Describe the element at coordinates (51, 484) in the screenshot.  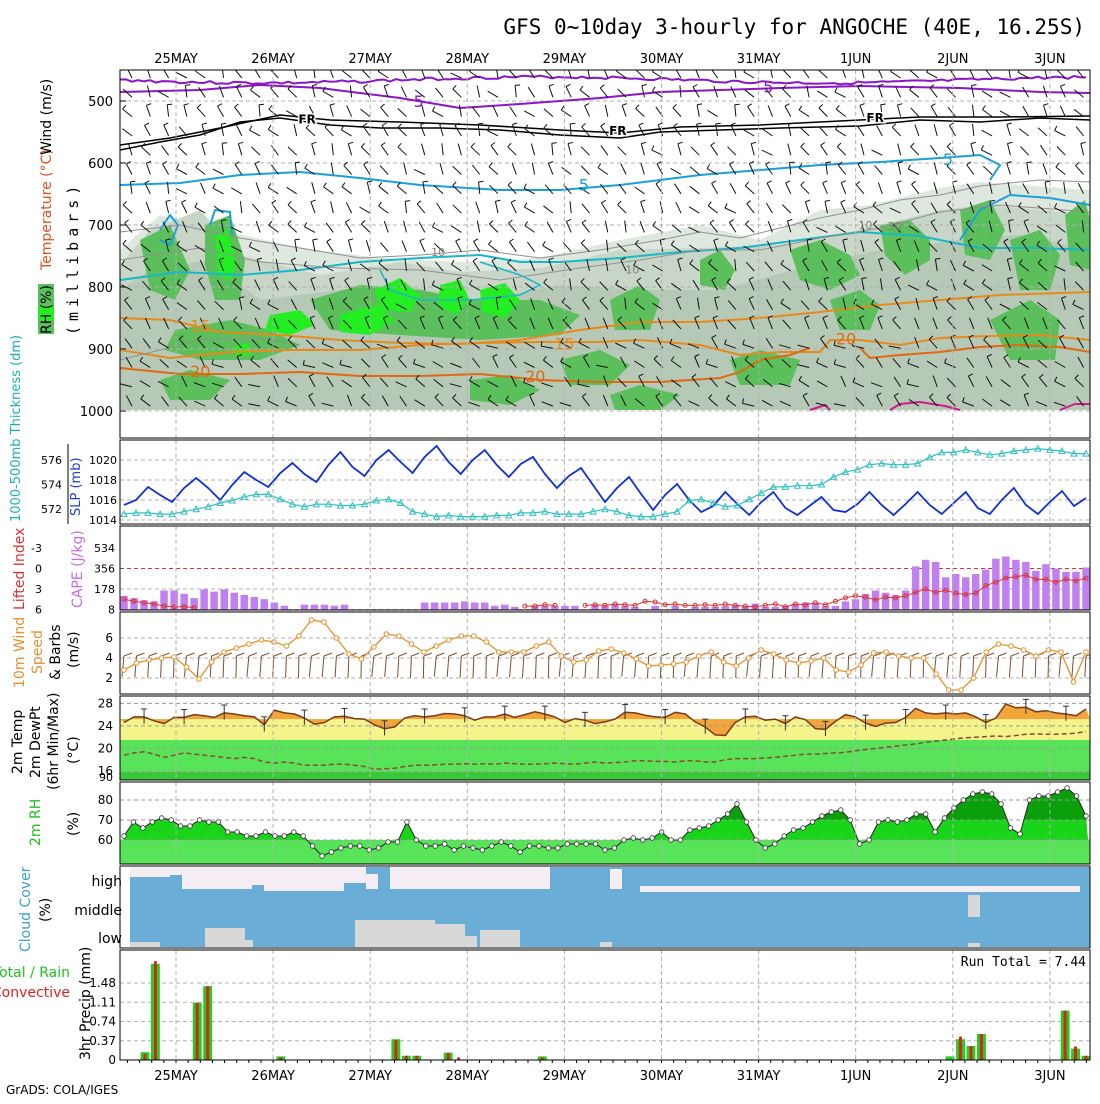
I see `thickness-tick-label: 574` at that location.